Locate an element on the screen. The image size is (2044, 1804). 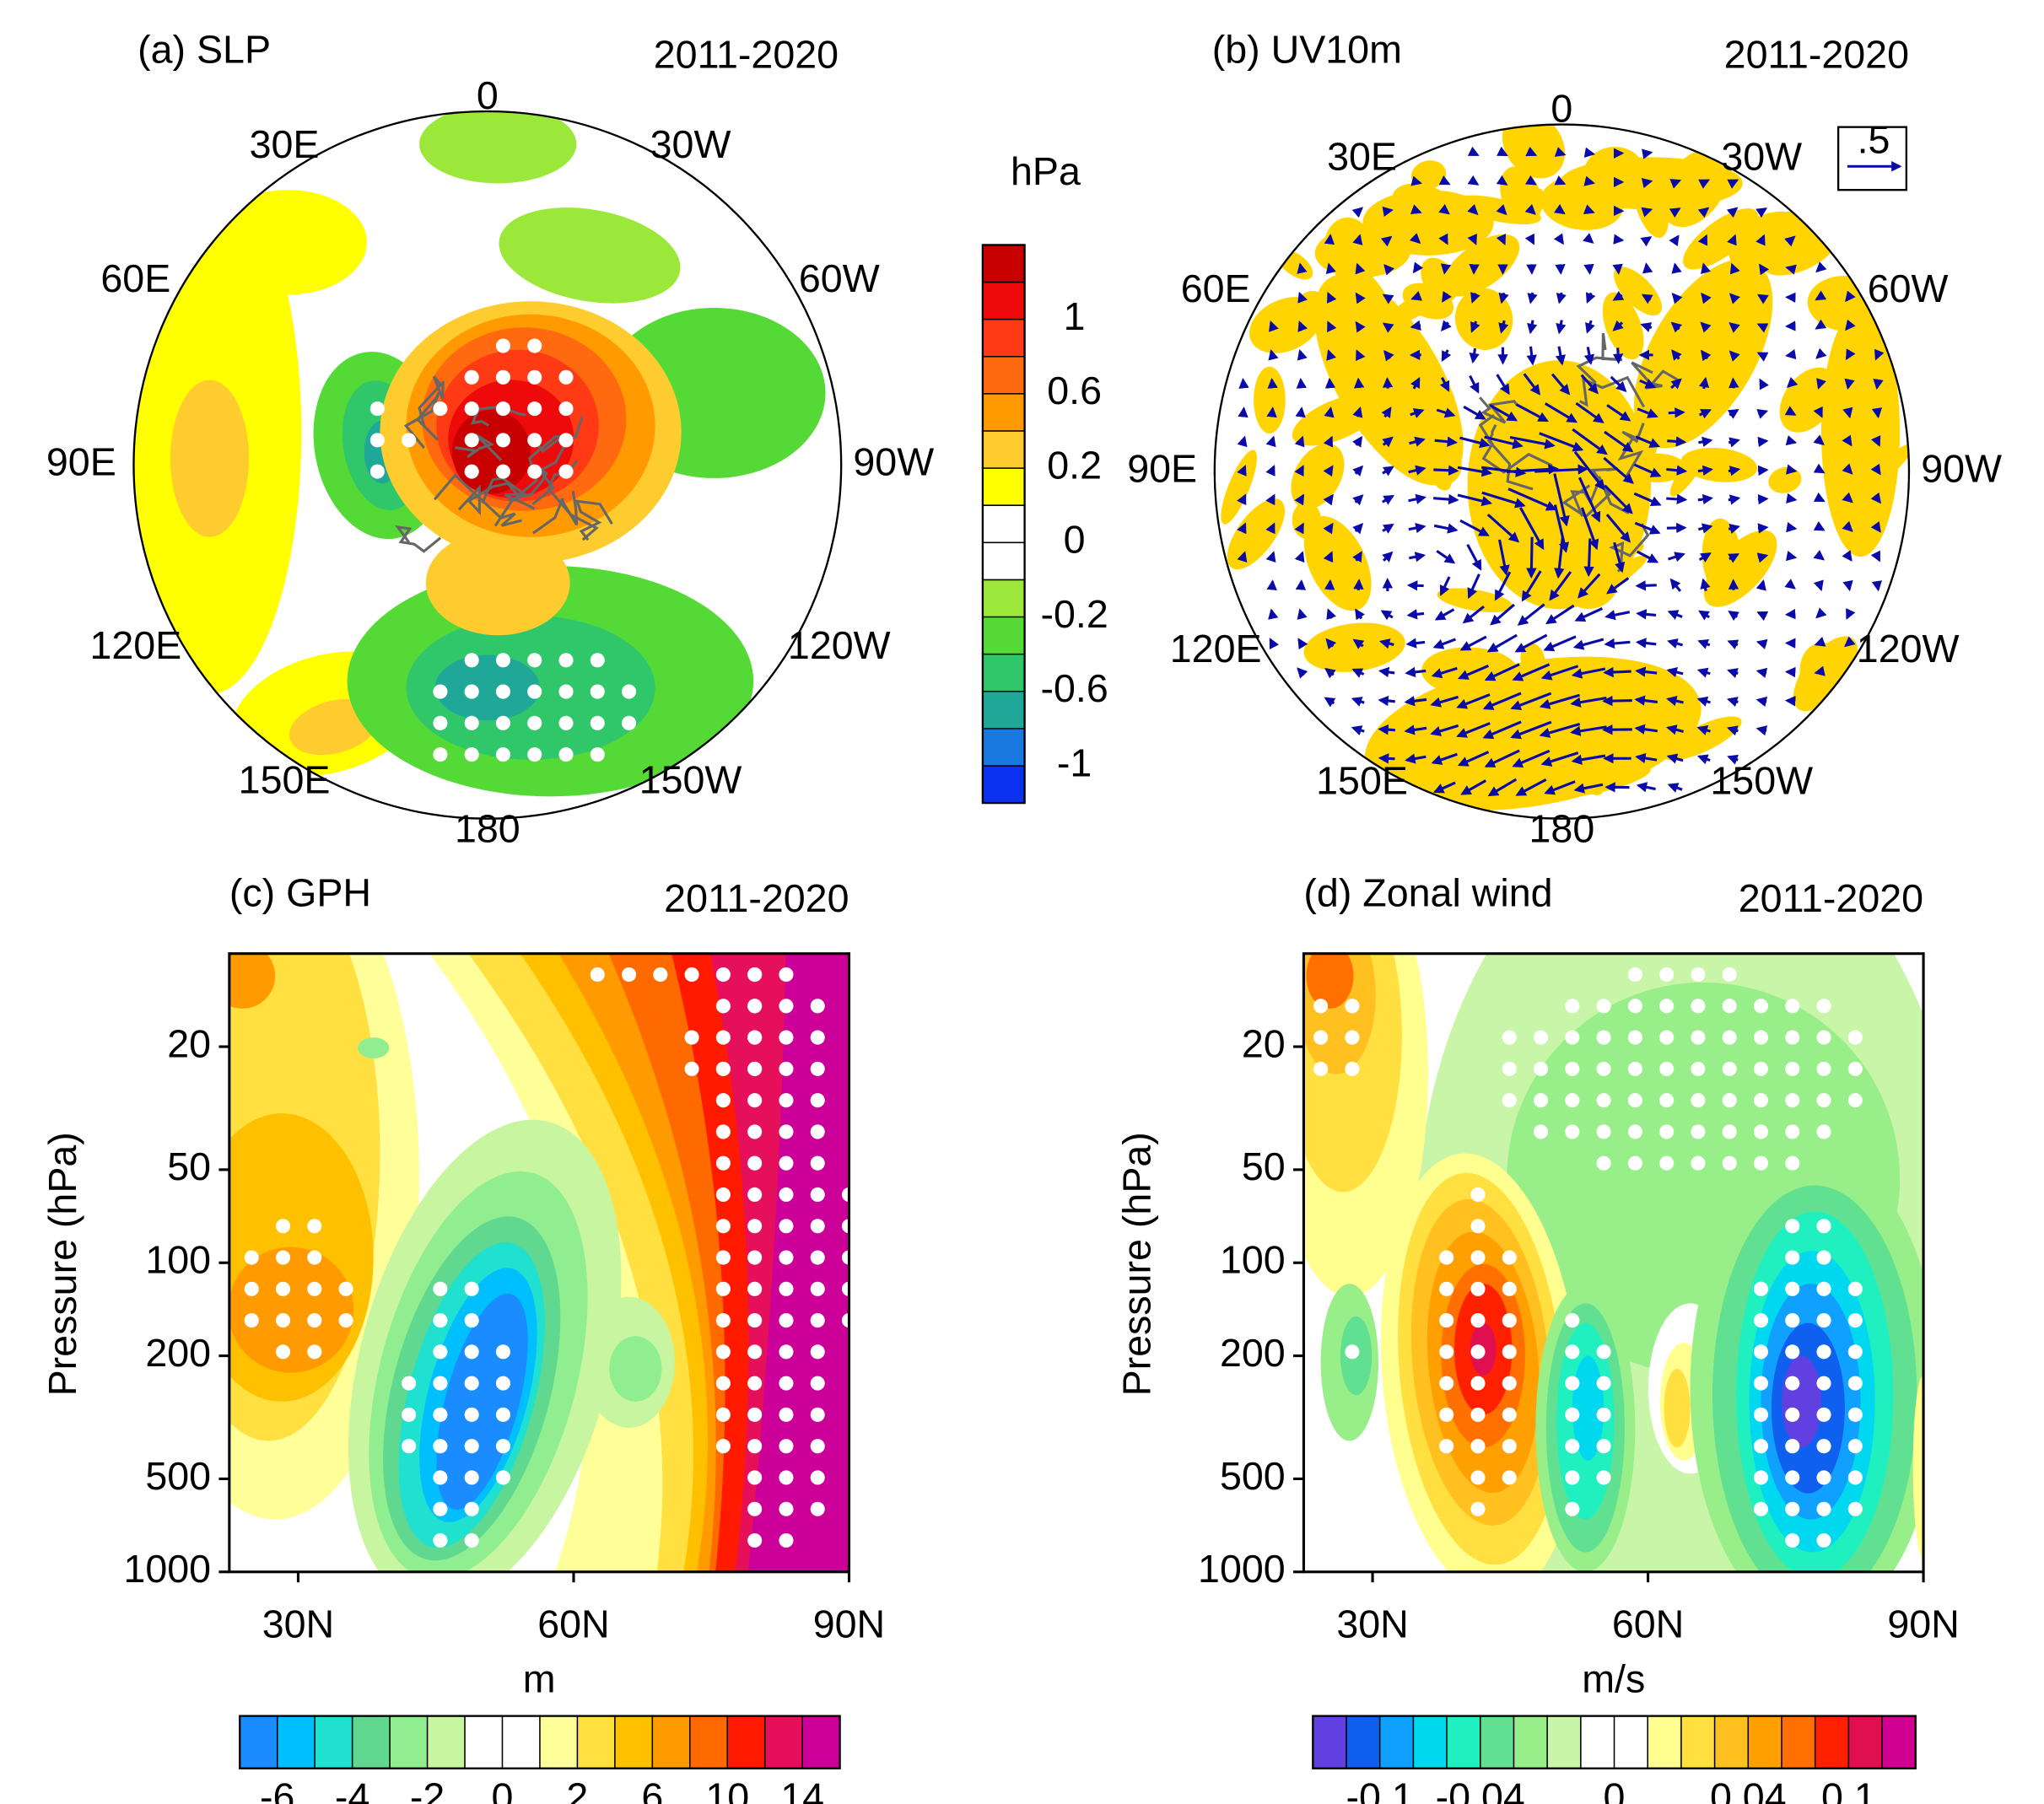
colorbar: 1 0.6 0.2 0 -0.2 -0.6 -1 hPa is located at coordinates (1044, 477).